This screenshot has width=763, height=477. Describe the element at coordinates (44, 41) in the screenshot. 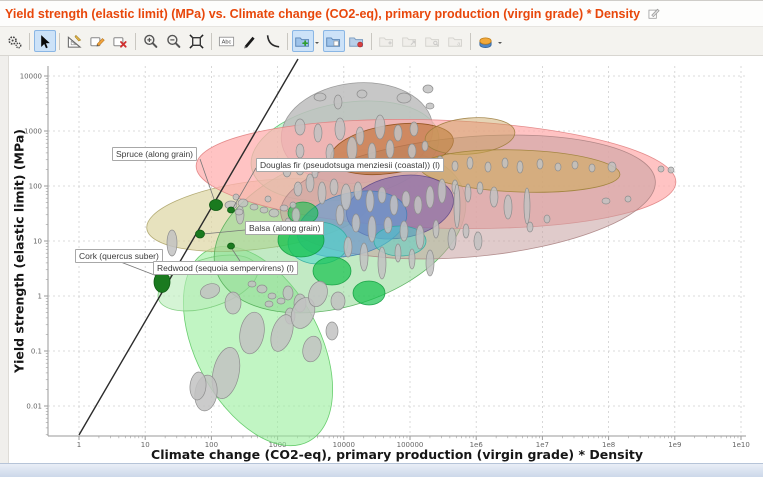

I see `select-cursor-button` at that location.